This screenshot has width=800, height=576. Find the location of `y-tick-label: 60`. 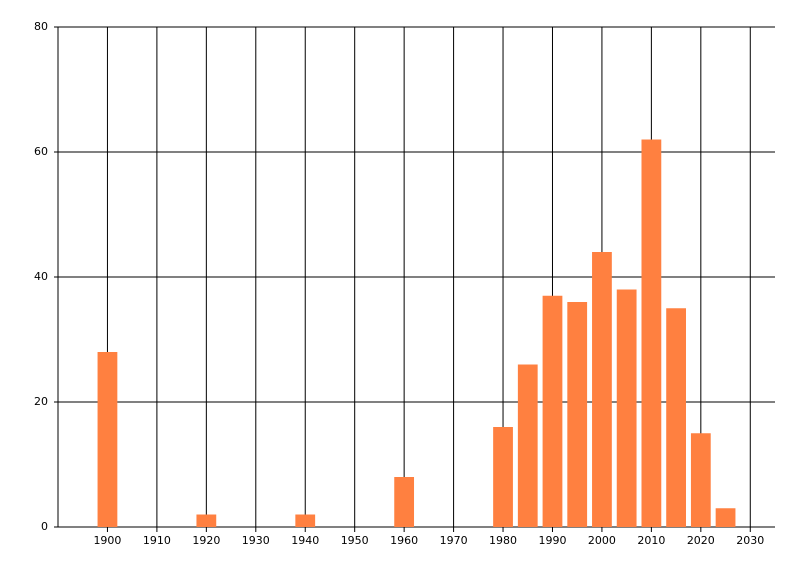

y-tick-label: 60 is located at coordinates (41, 151).